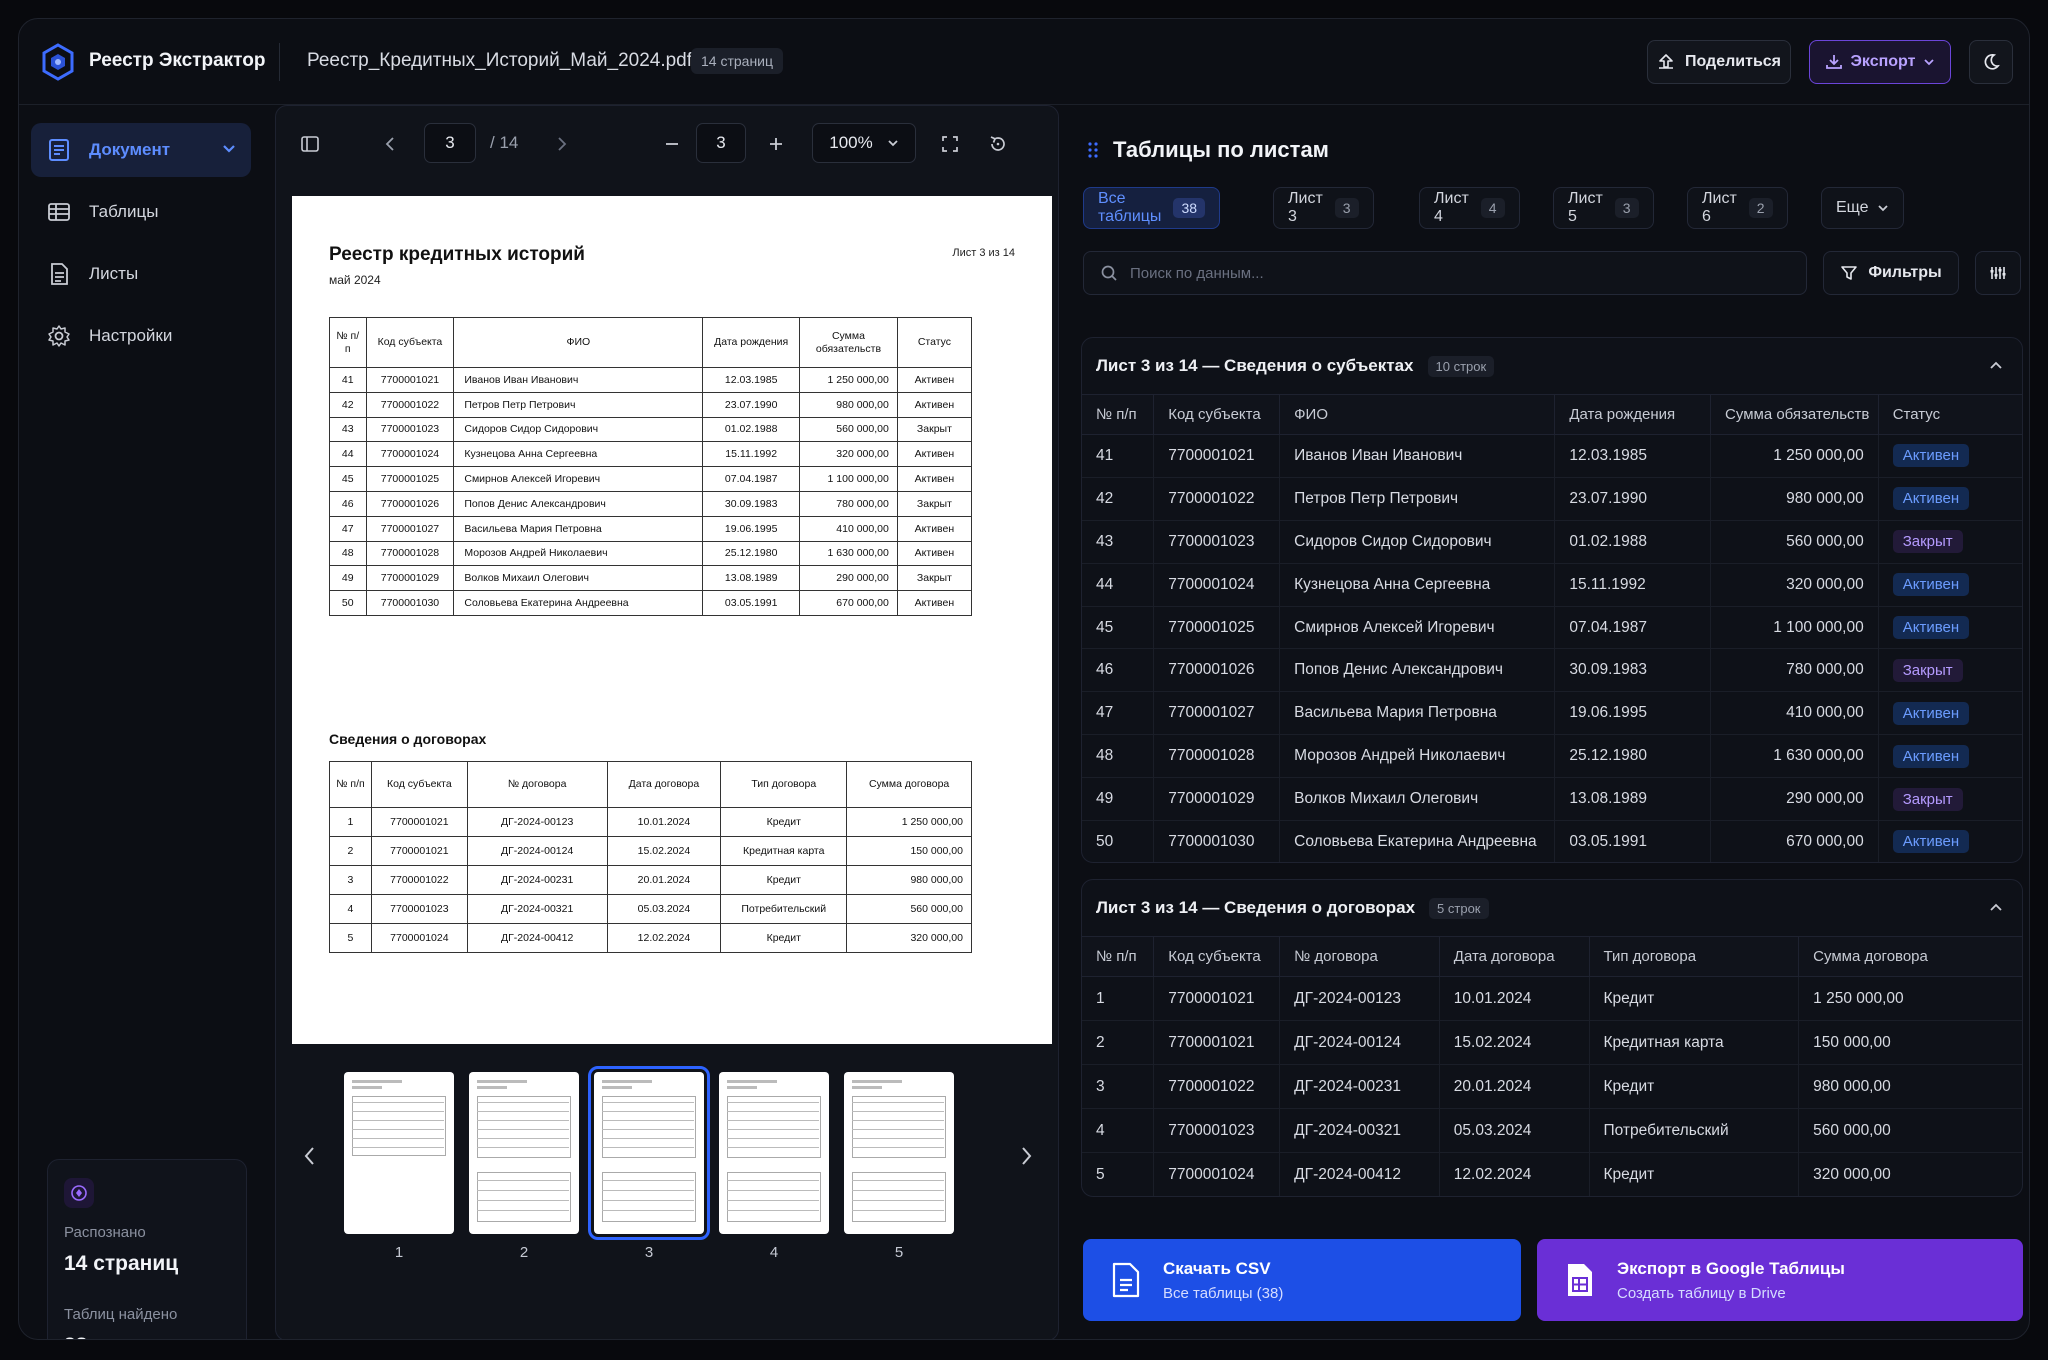 This screenshot has width=2048, height=1360. Describe the element at coordinates (909, 784) in the screenshot. I see `pdf-header-cell: Сумма договора` at that location.